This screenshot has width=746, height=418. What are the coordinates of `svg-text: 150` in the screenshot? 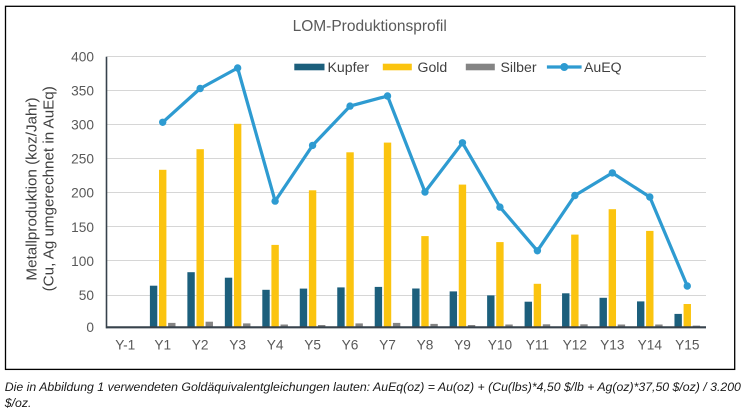 It's located at (82, 227).